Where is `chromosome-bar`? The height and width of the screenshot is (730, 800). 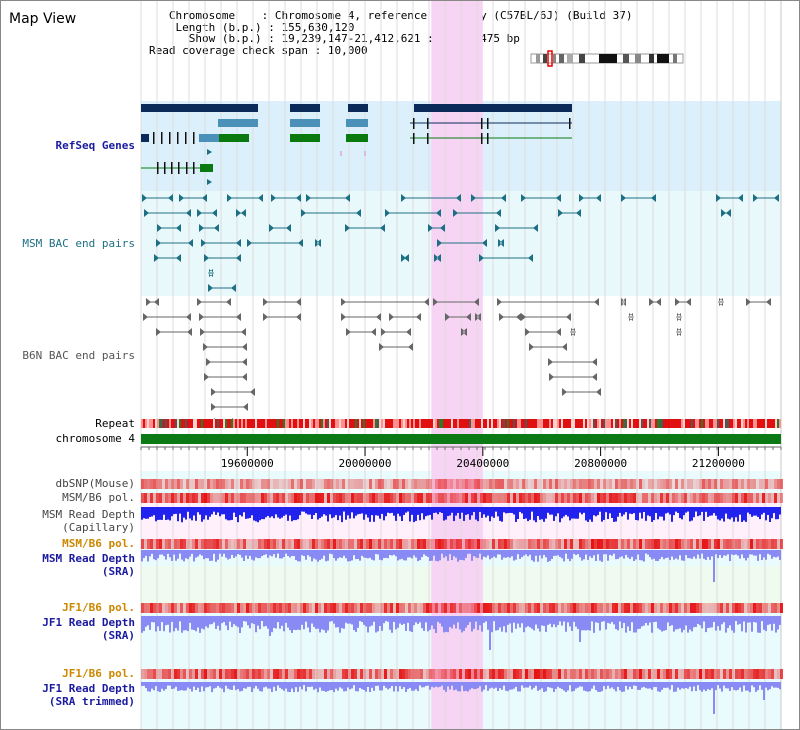
chromosome-bar is located at coordinates (461, 439).